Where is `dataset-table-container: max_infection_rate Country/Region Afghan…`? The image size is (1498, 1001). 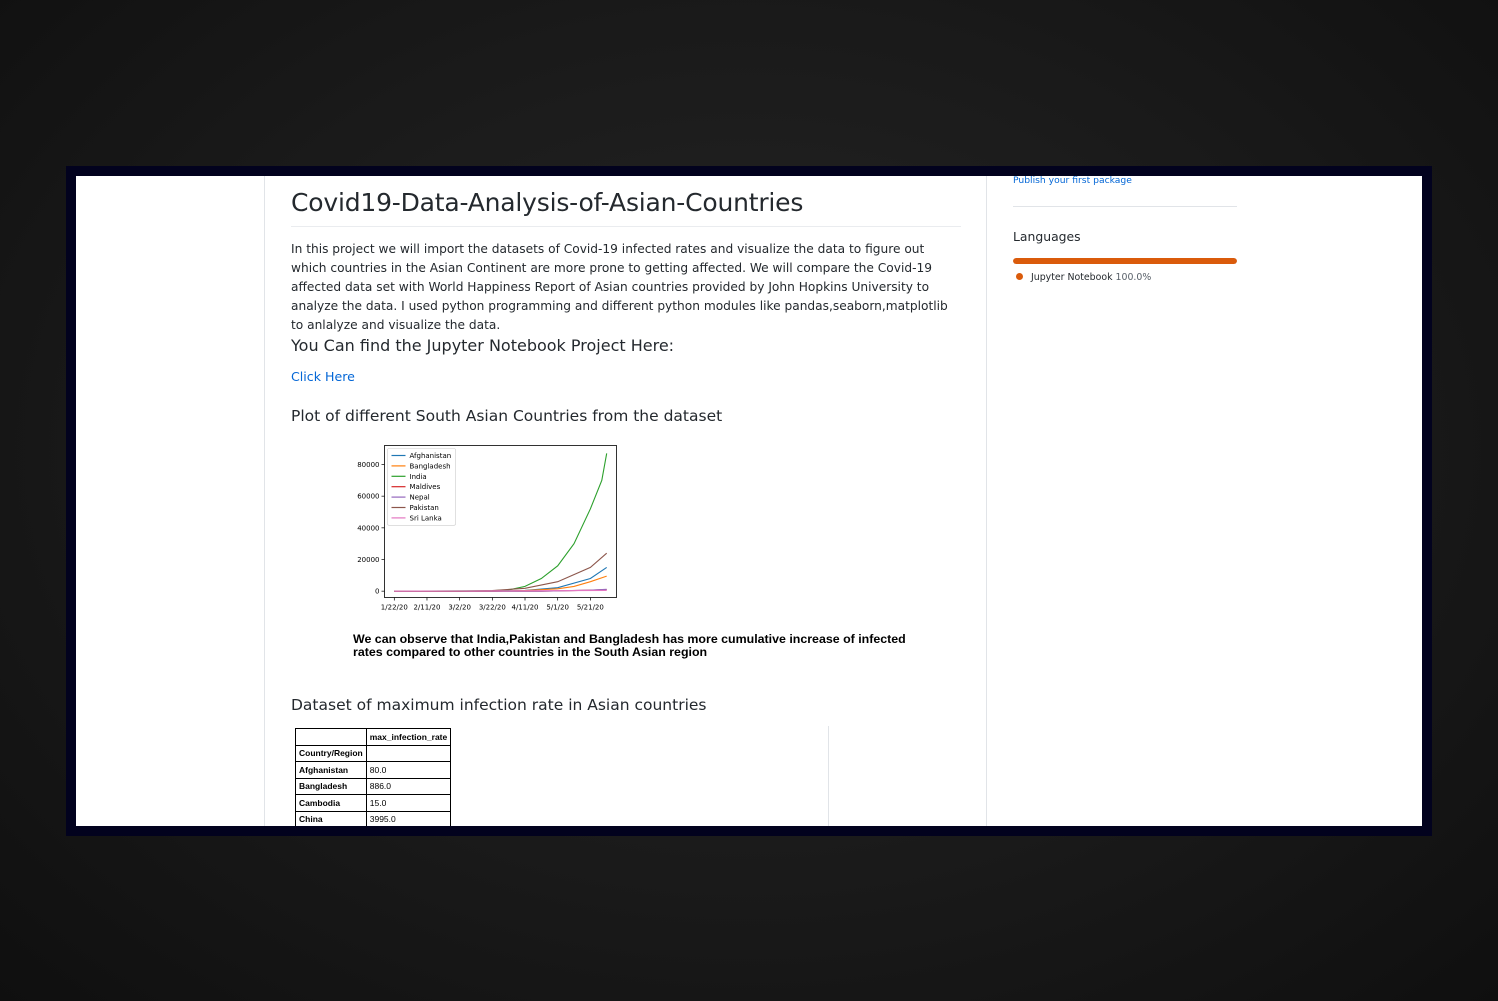
dataset-table-container: max_infection_rate Country/Region Afghan… is located at coordinates (560, 776).